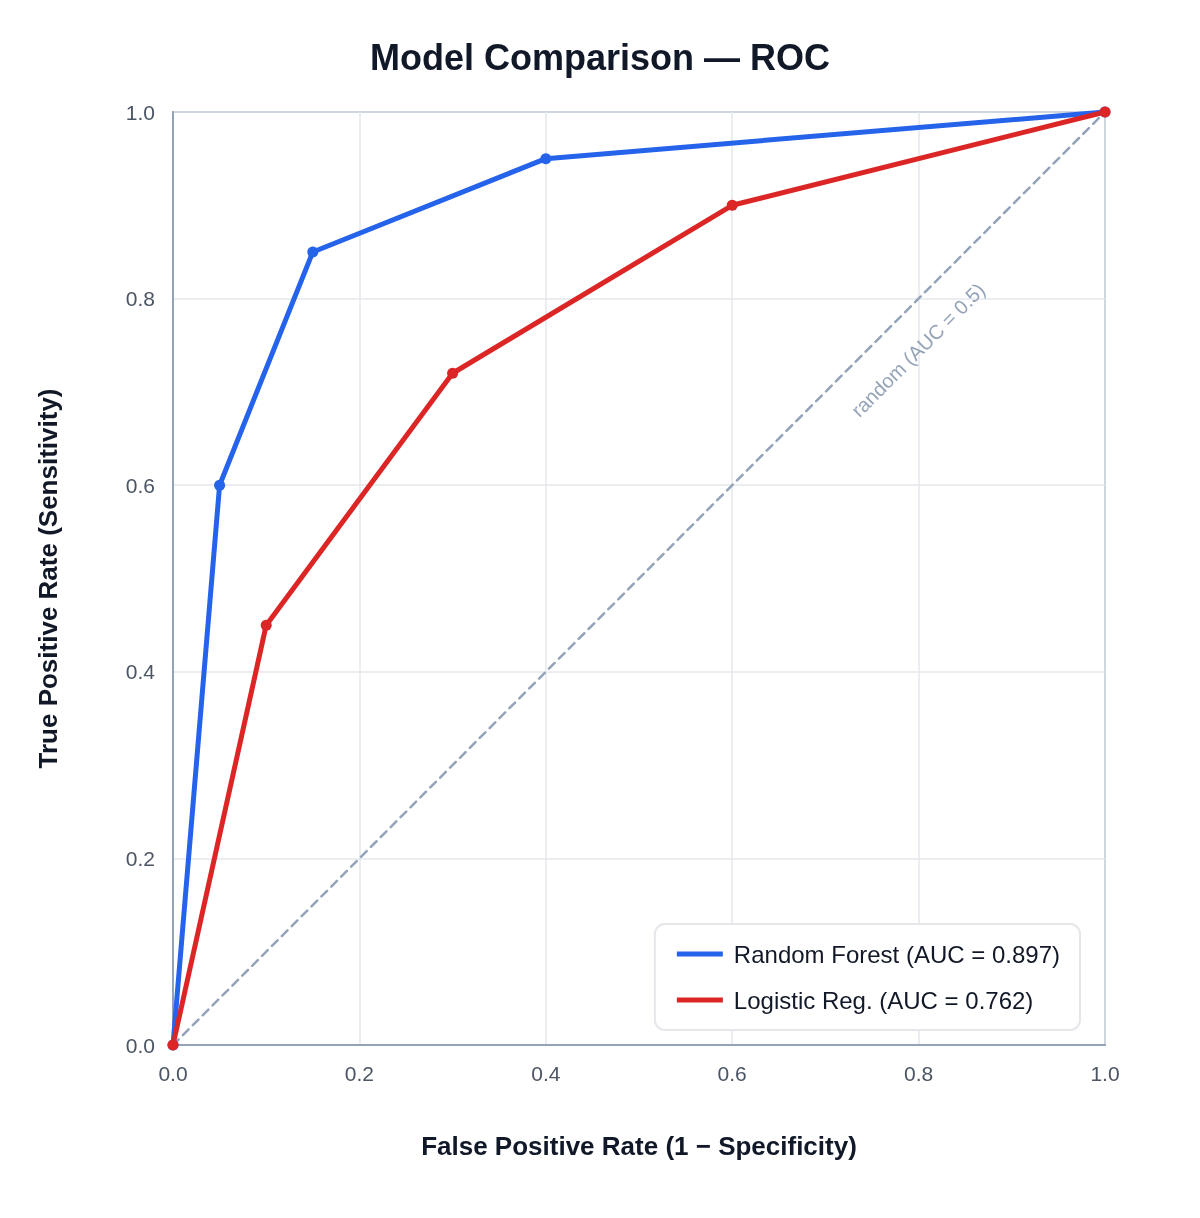 This screenshot has width=1200, height=1218. Describe the element at coordinates (173, 1073) in the screenshot. I see `x-tick-label: 0.0` at that location.